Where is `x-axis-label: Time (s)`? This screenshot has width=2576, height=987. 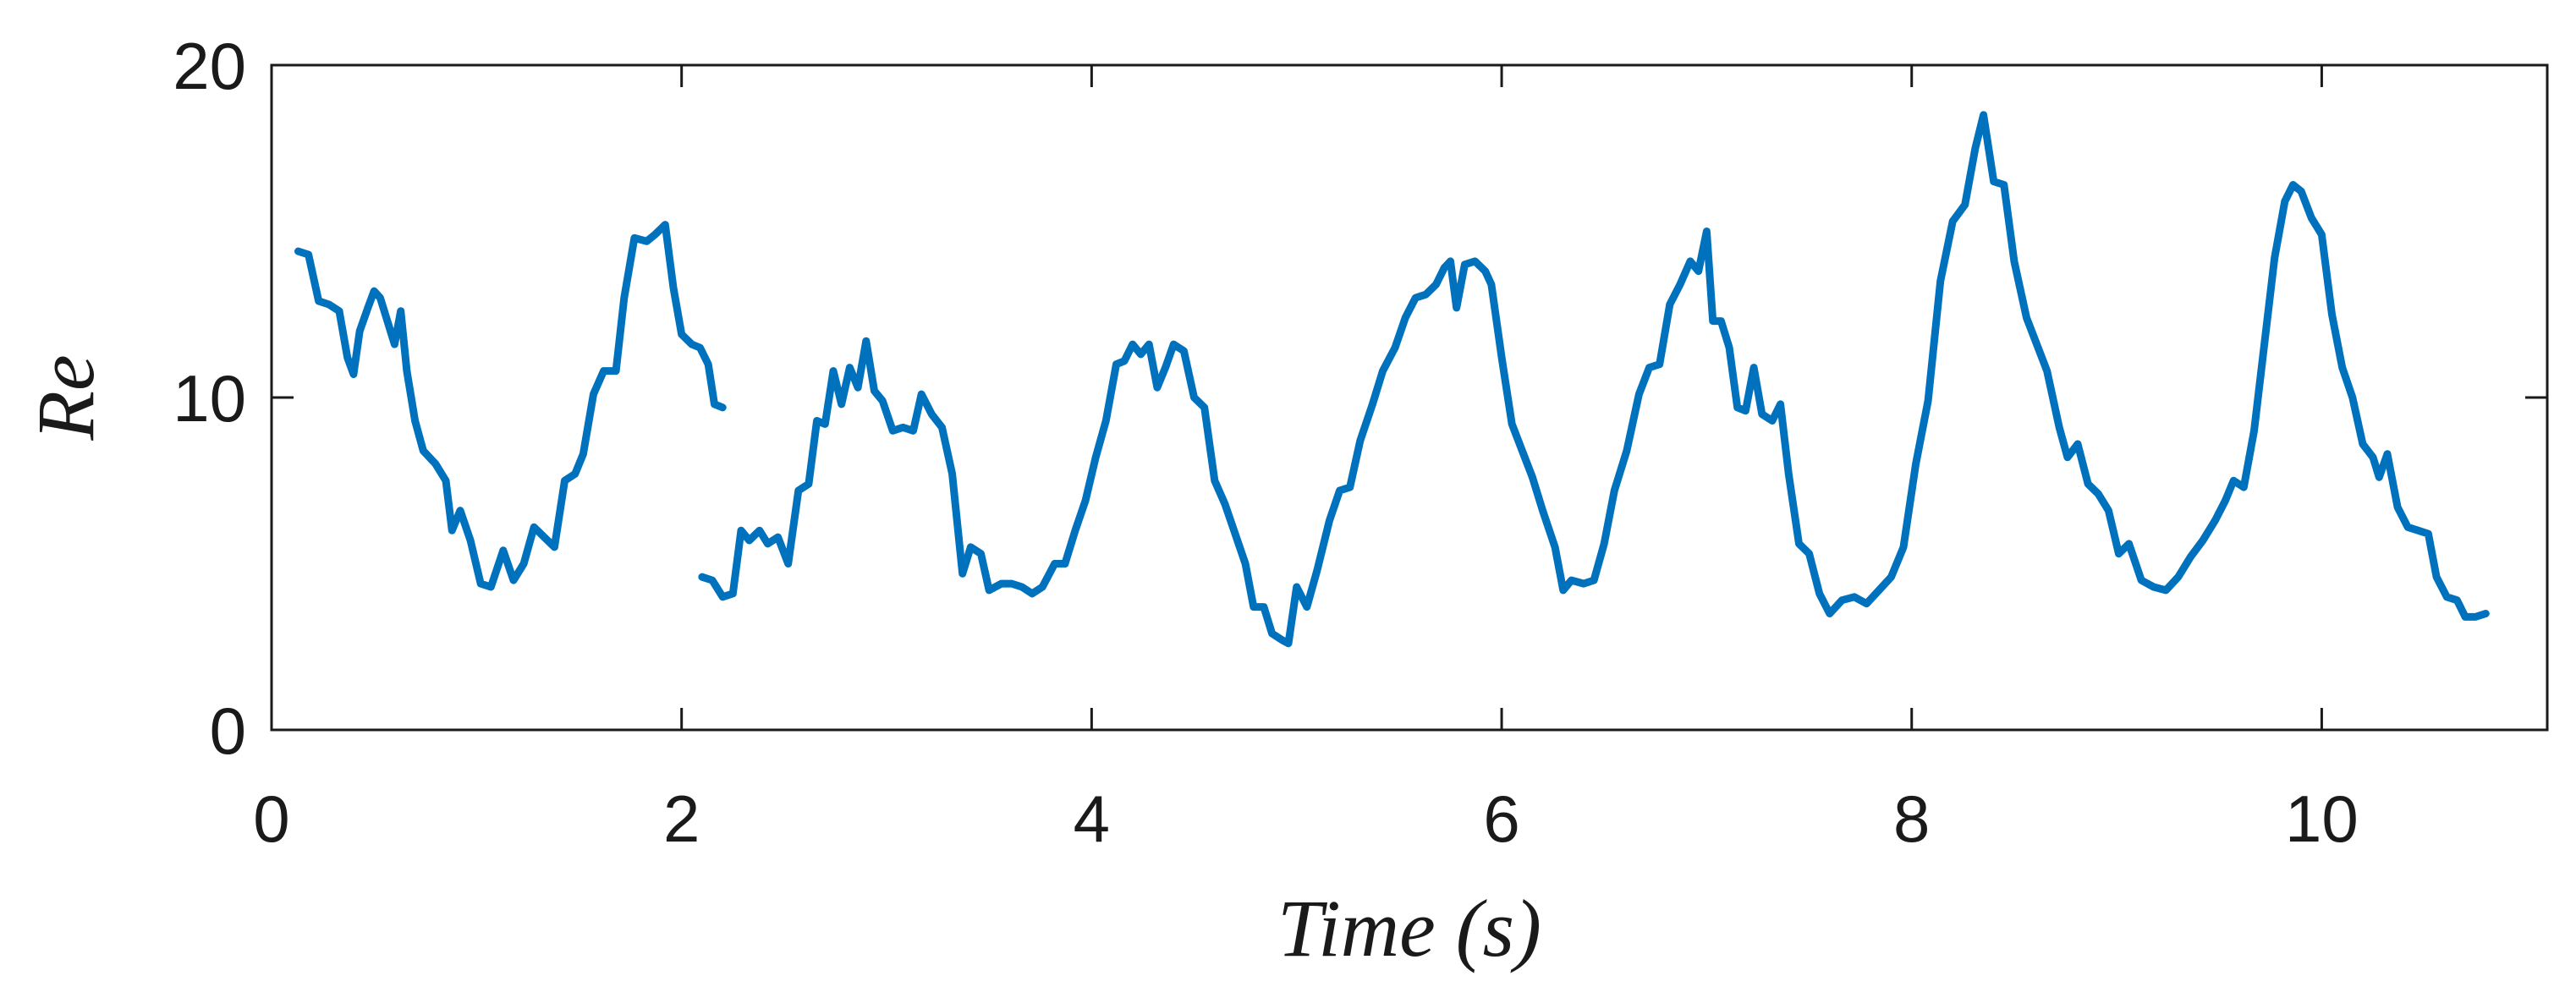
x-axis-label: Time (s) is located at coordinates (1409, 928).